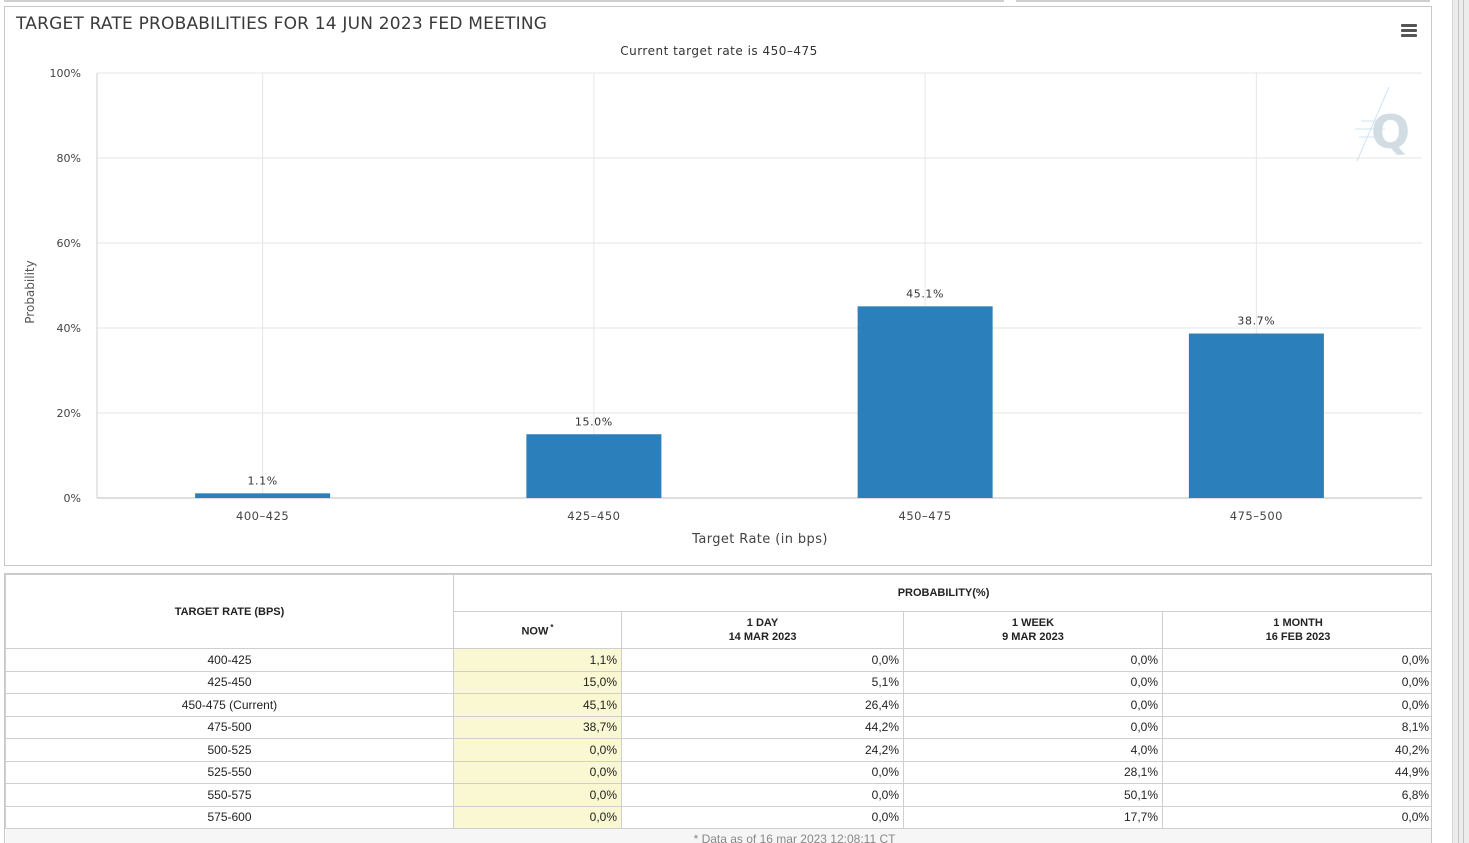 This screenshot has height=843, width=1469. Describe the element at coordinates (762, 682) in the screenshot. I see `one-day-cell: 5,1%` at that location.